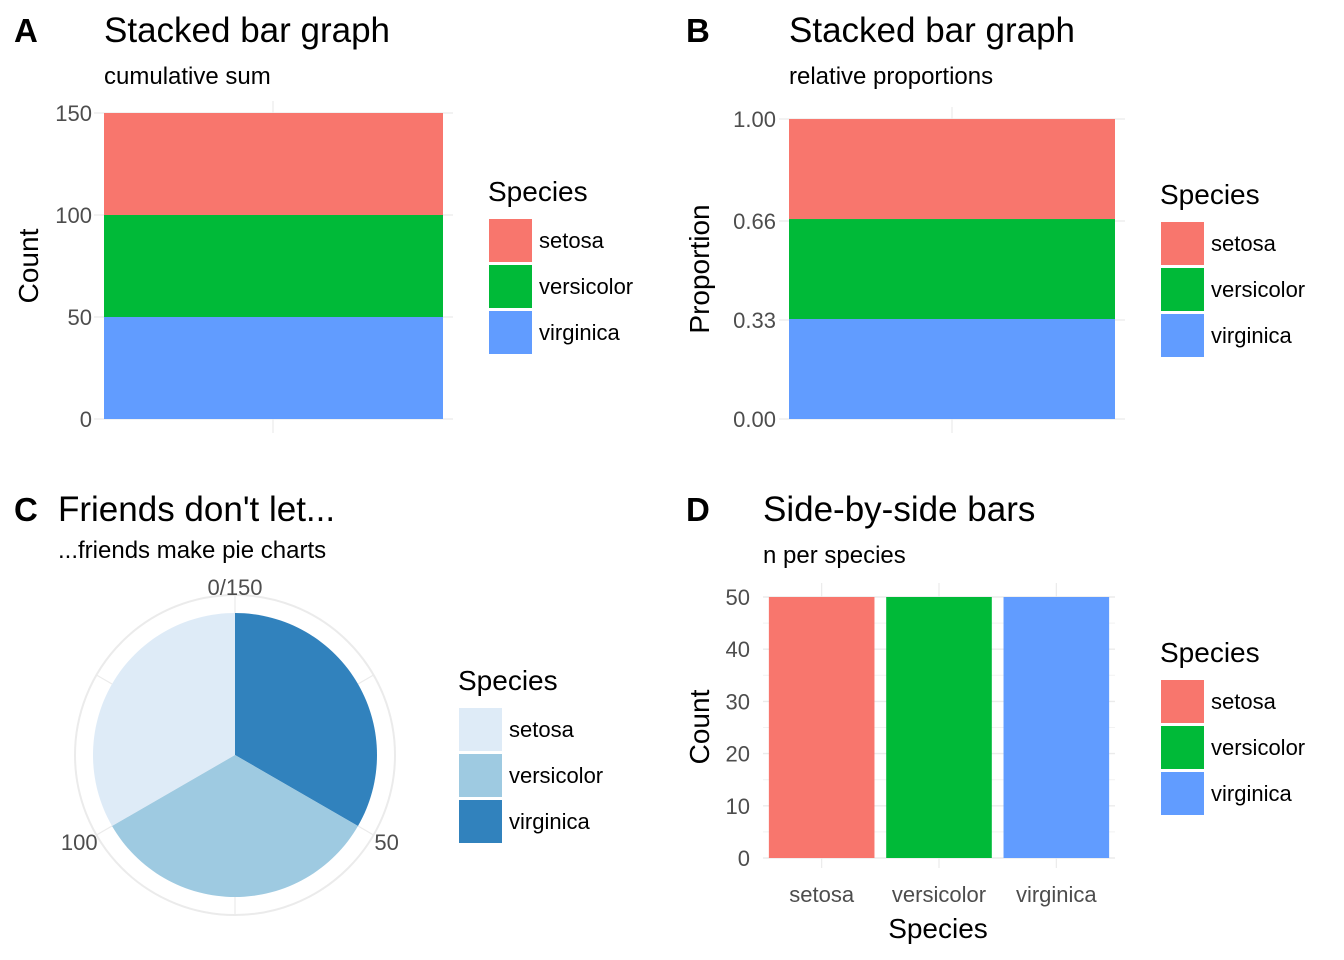 The width and height of the screenshot is (1344, 960). What do you see at coordinates (699, 268) in the screenshot?
I see `panel-b-y-axis-title: Proportion` at bounding box center [699, 268].